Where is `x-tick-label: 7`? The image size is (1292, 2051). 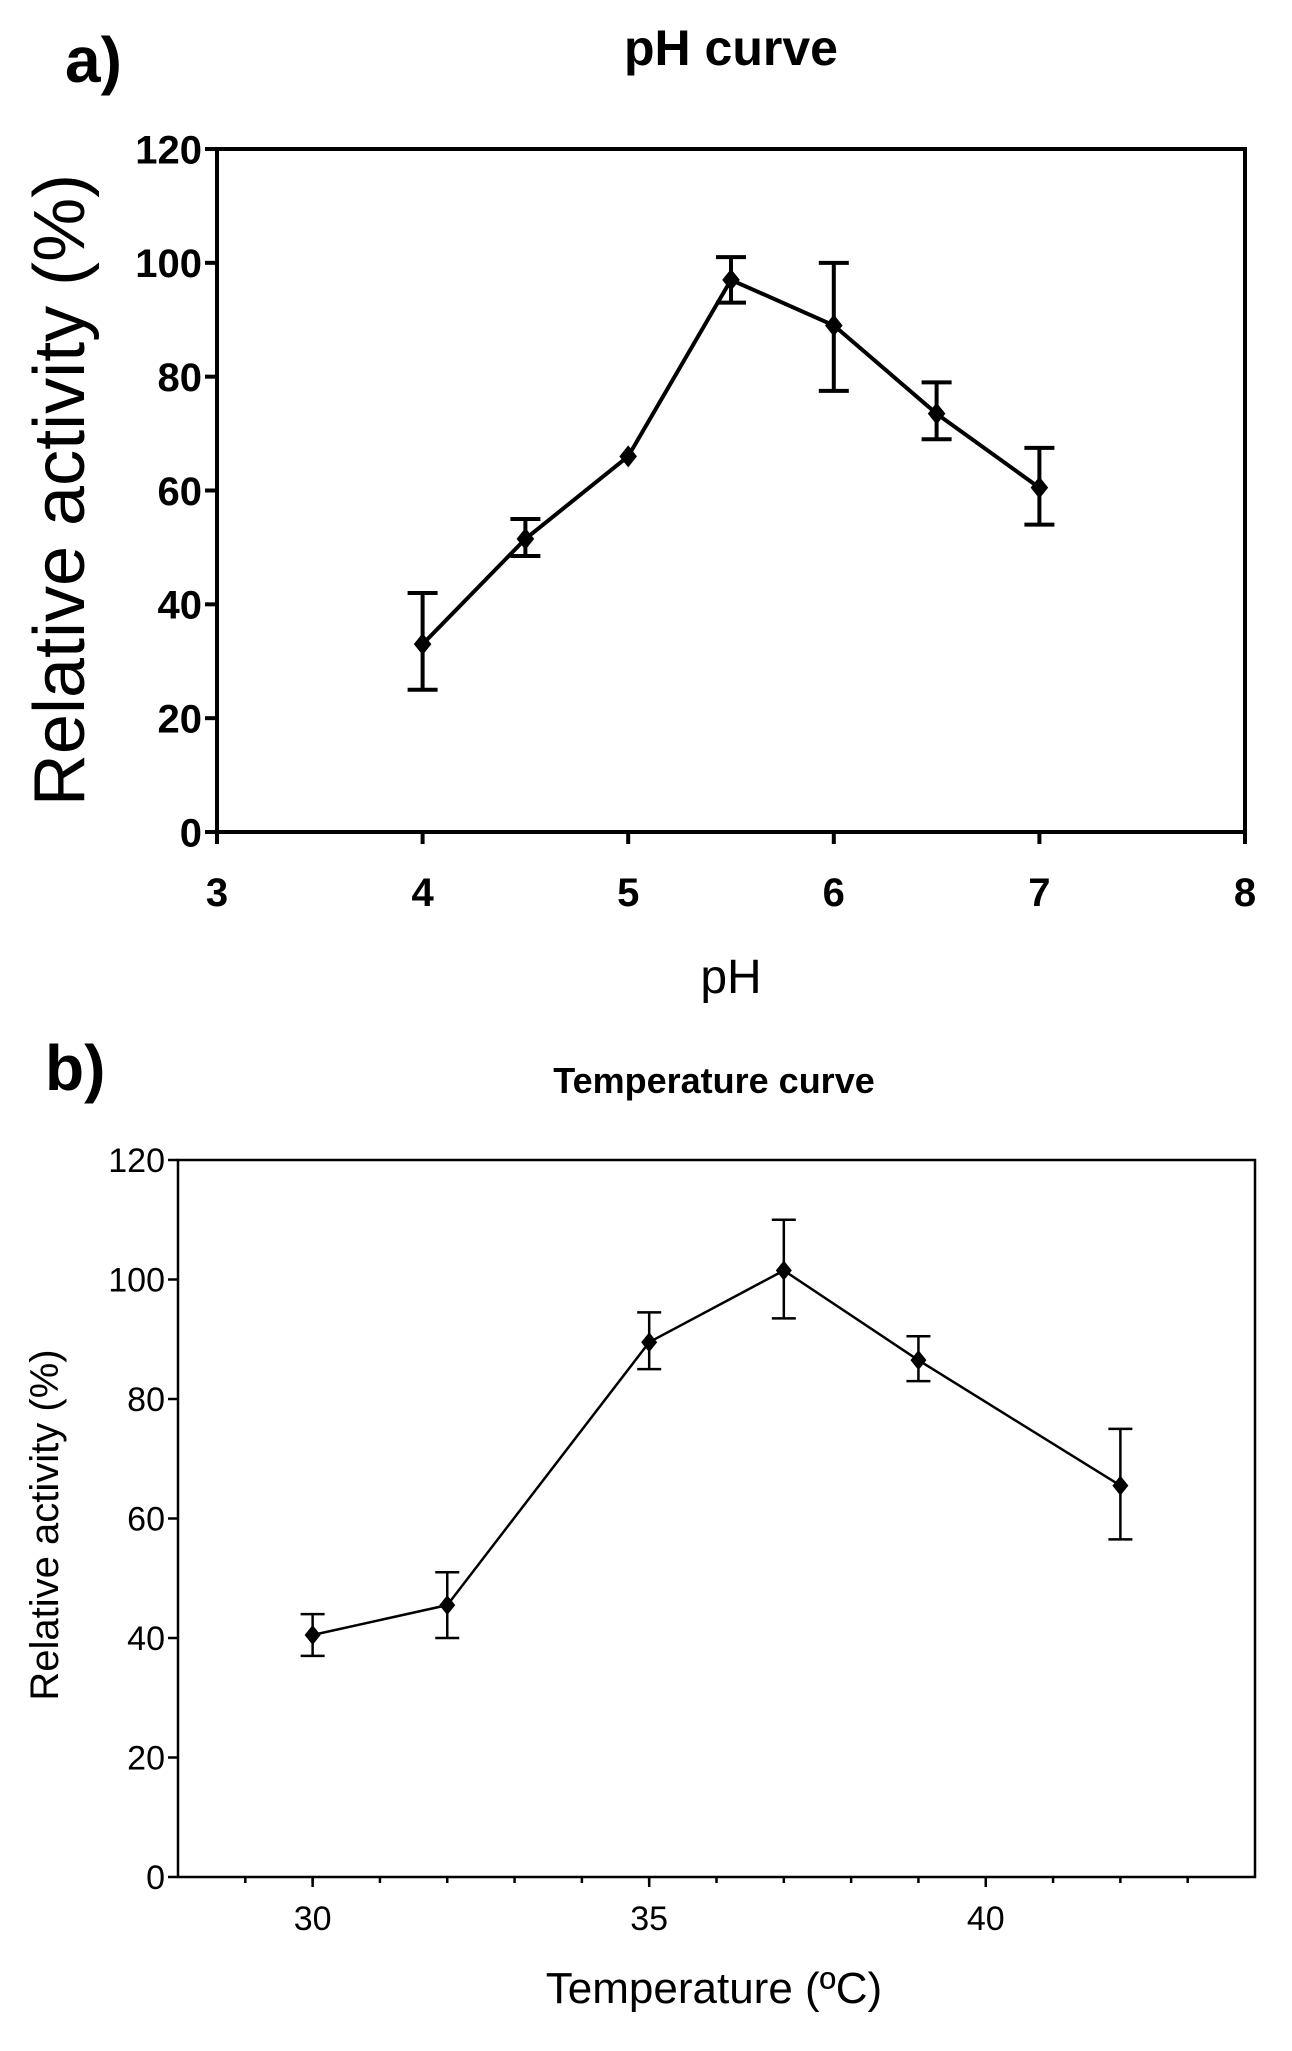
x-tick-label: 7 is located at coordinates (1039, 893).